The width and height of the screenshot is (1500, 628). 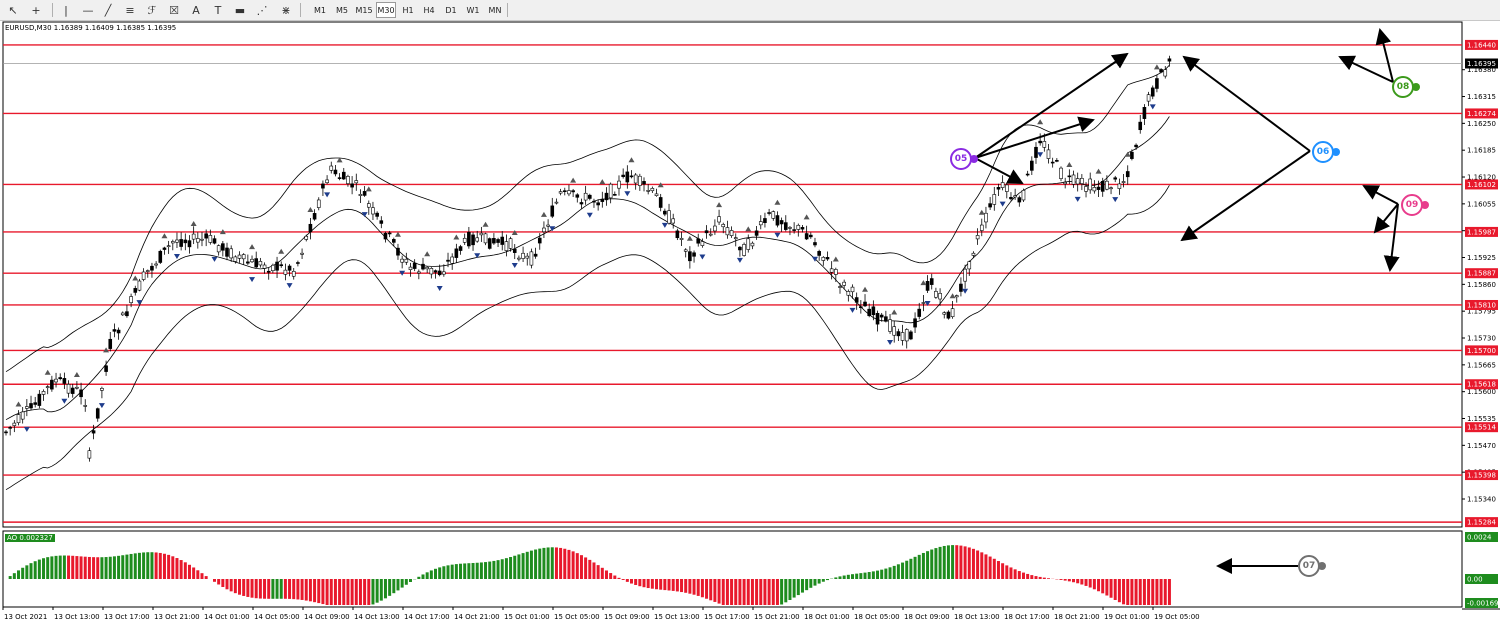 I want to click on crosshair-tool-icon: +, so click(x=36, y=10).